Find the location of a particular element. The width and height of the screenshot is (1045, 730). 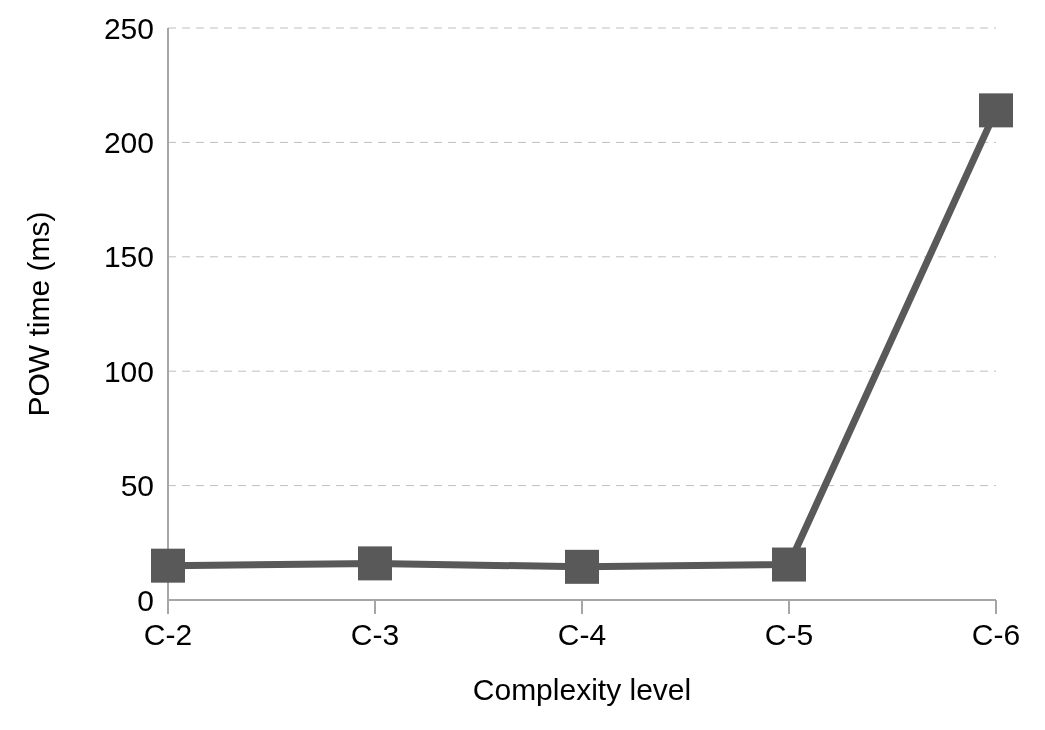

y-tick-label: 250 is located at coordinates (128, 28).